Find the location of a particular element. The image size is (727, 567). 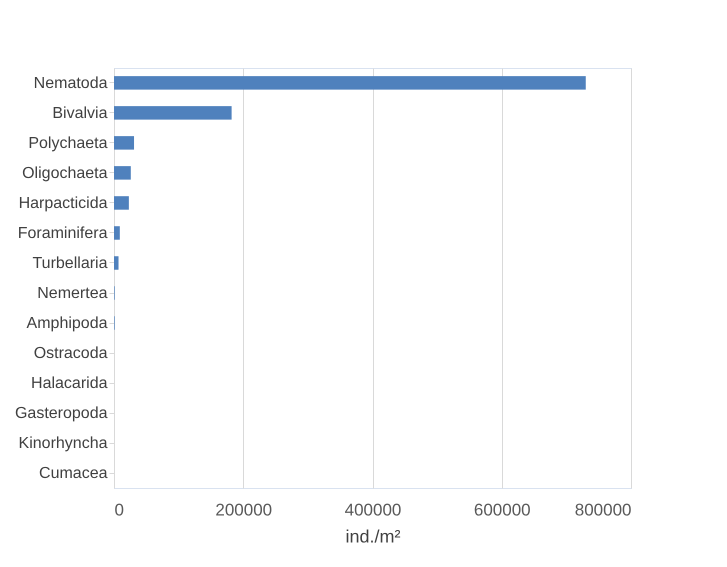

y-tick-label: Oligochaeta is located at coordinates (65, 173).